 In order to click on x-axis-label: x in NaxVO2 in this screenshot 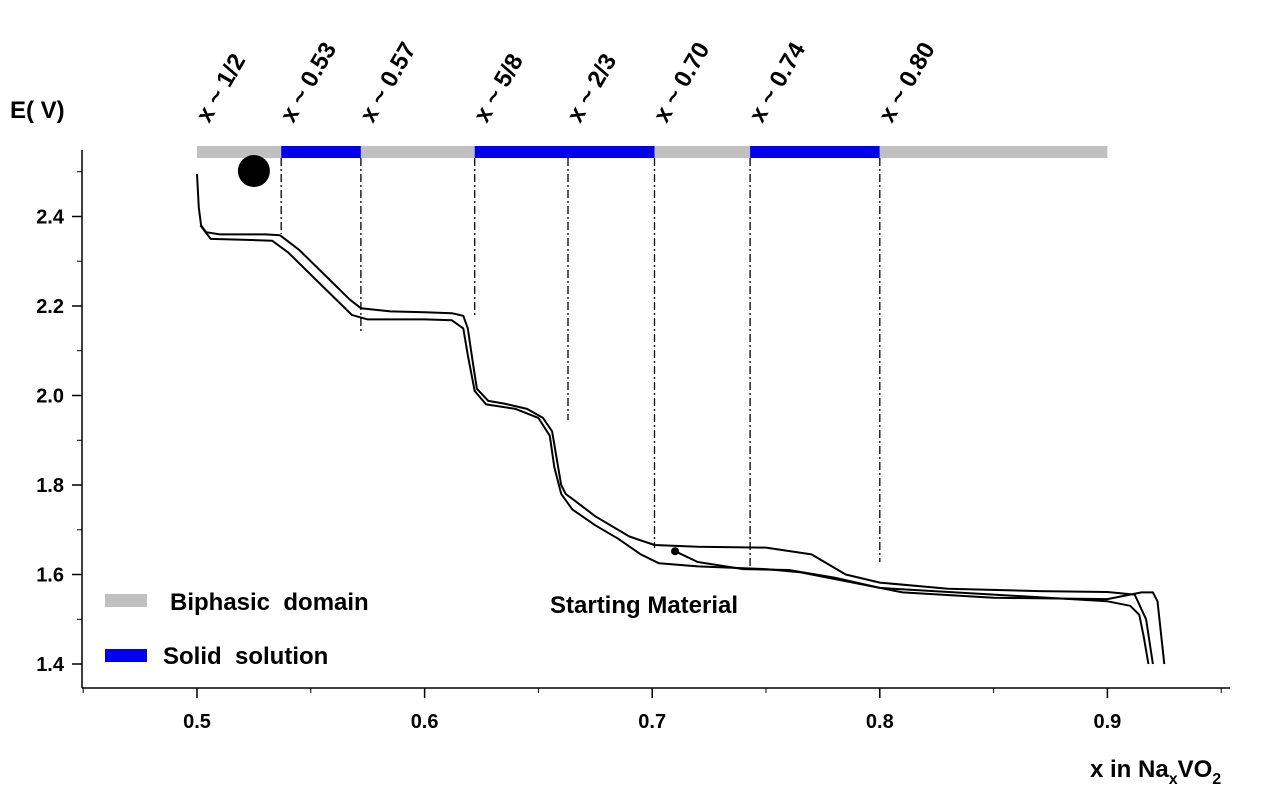, I will do `click(1155, 771)`.